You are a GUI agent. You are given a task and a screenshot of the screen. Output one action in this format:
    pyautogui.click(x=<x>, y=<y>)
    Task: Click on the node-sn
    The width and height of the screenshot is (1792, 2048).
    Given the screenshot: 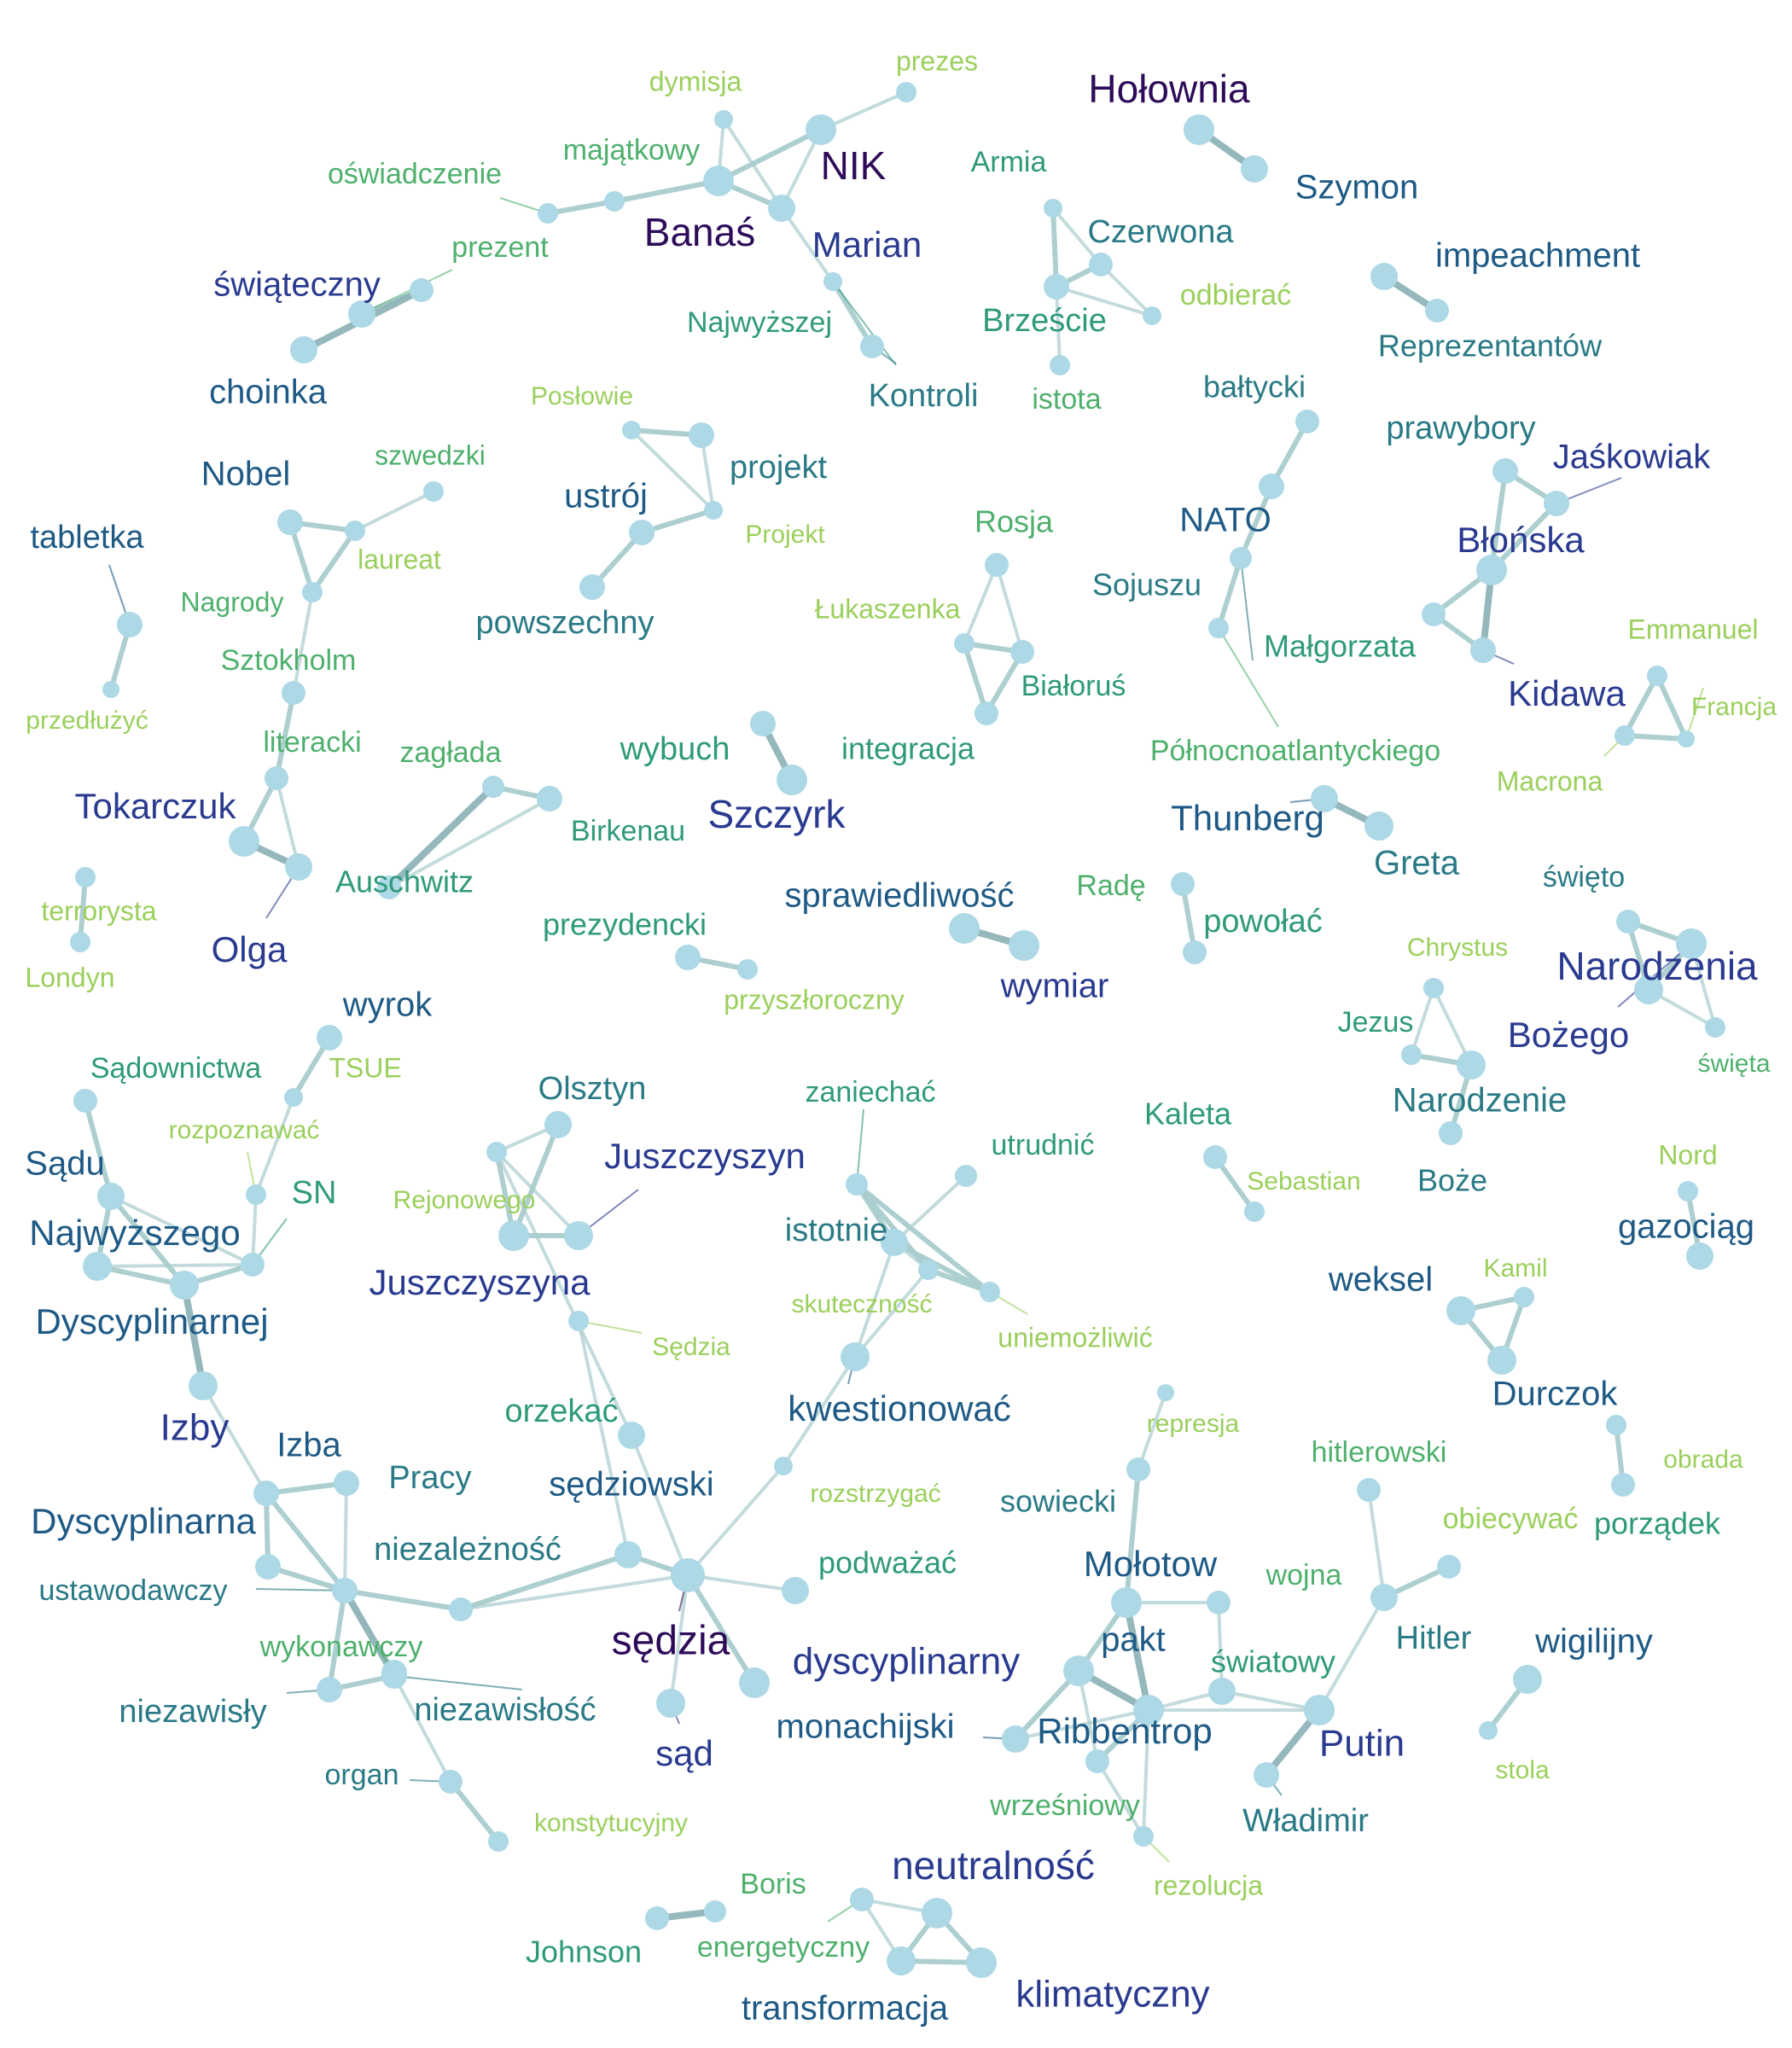 What is the action you would take?
    pyautogui.click(x=253, y=1265)
    